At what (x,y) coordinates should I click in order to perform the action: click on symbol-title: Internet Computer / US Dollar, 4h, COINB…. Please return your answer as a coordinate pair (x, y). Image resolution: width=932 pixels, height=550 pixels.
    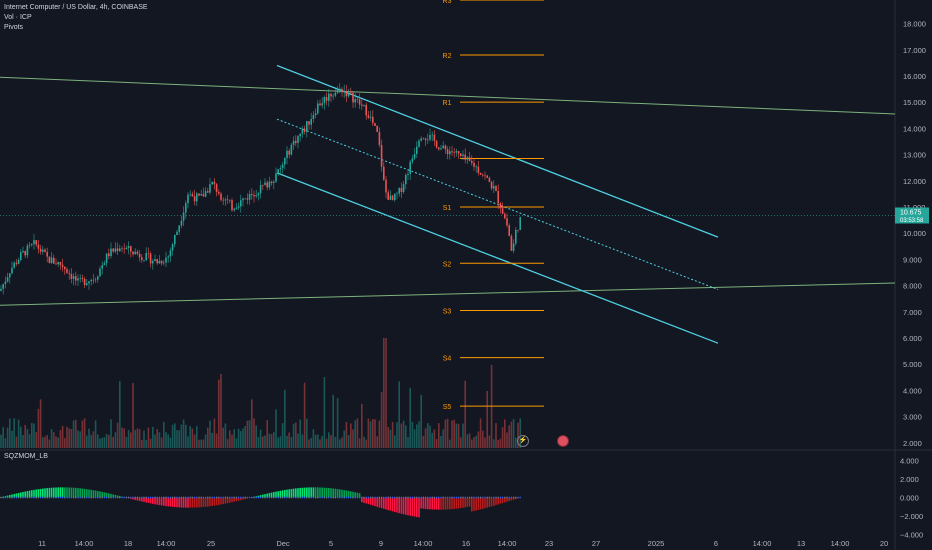
    Looking at the image, I should click on (76, 7).